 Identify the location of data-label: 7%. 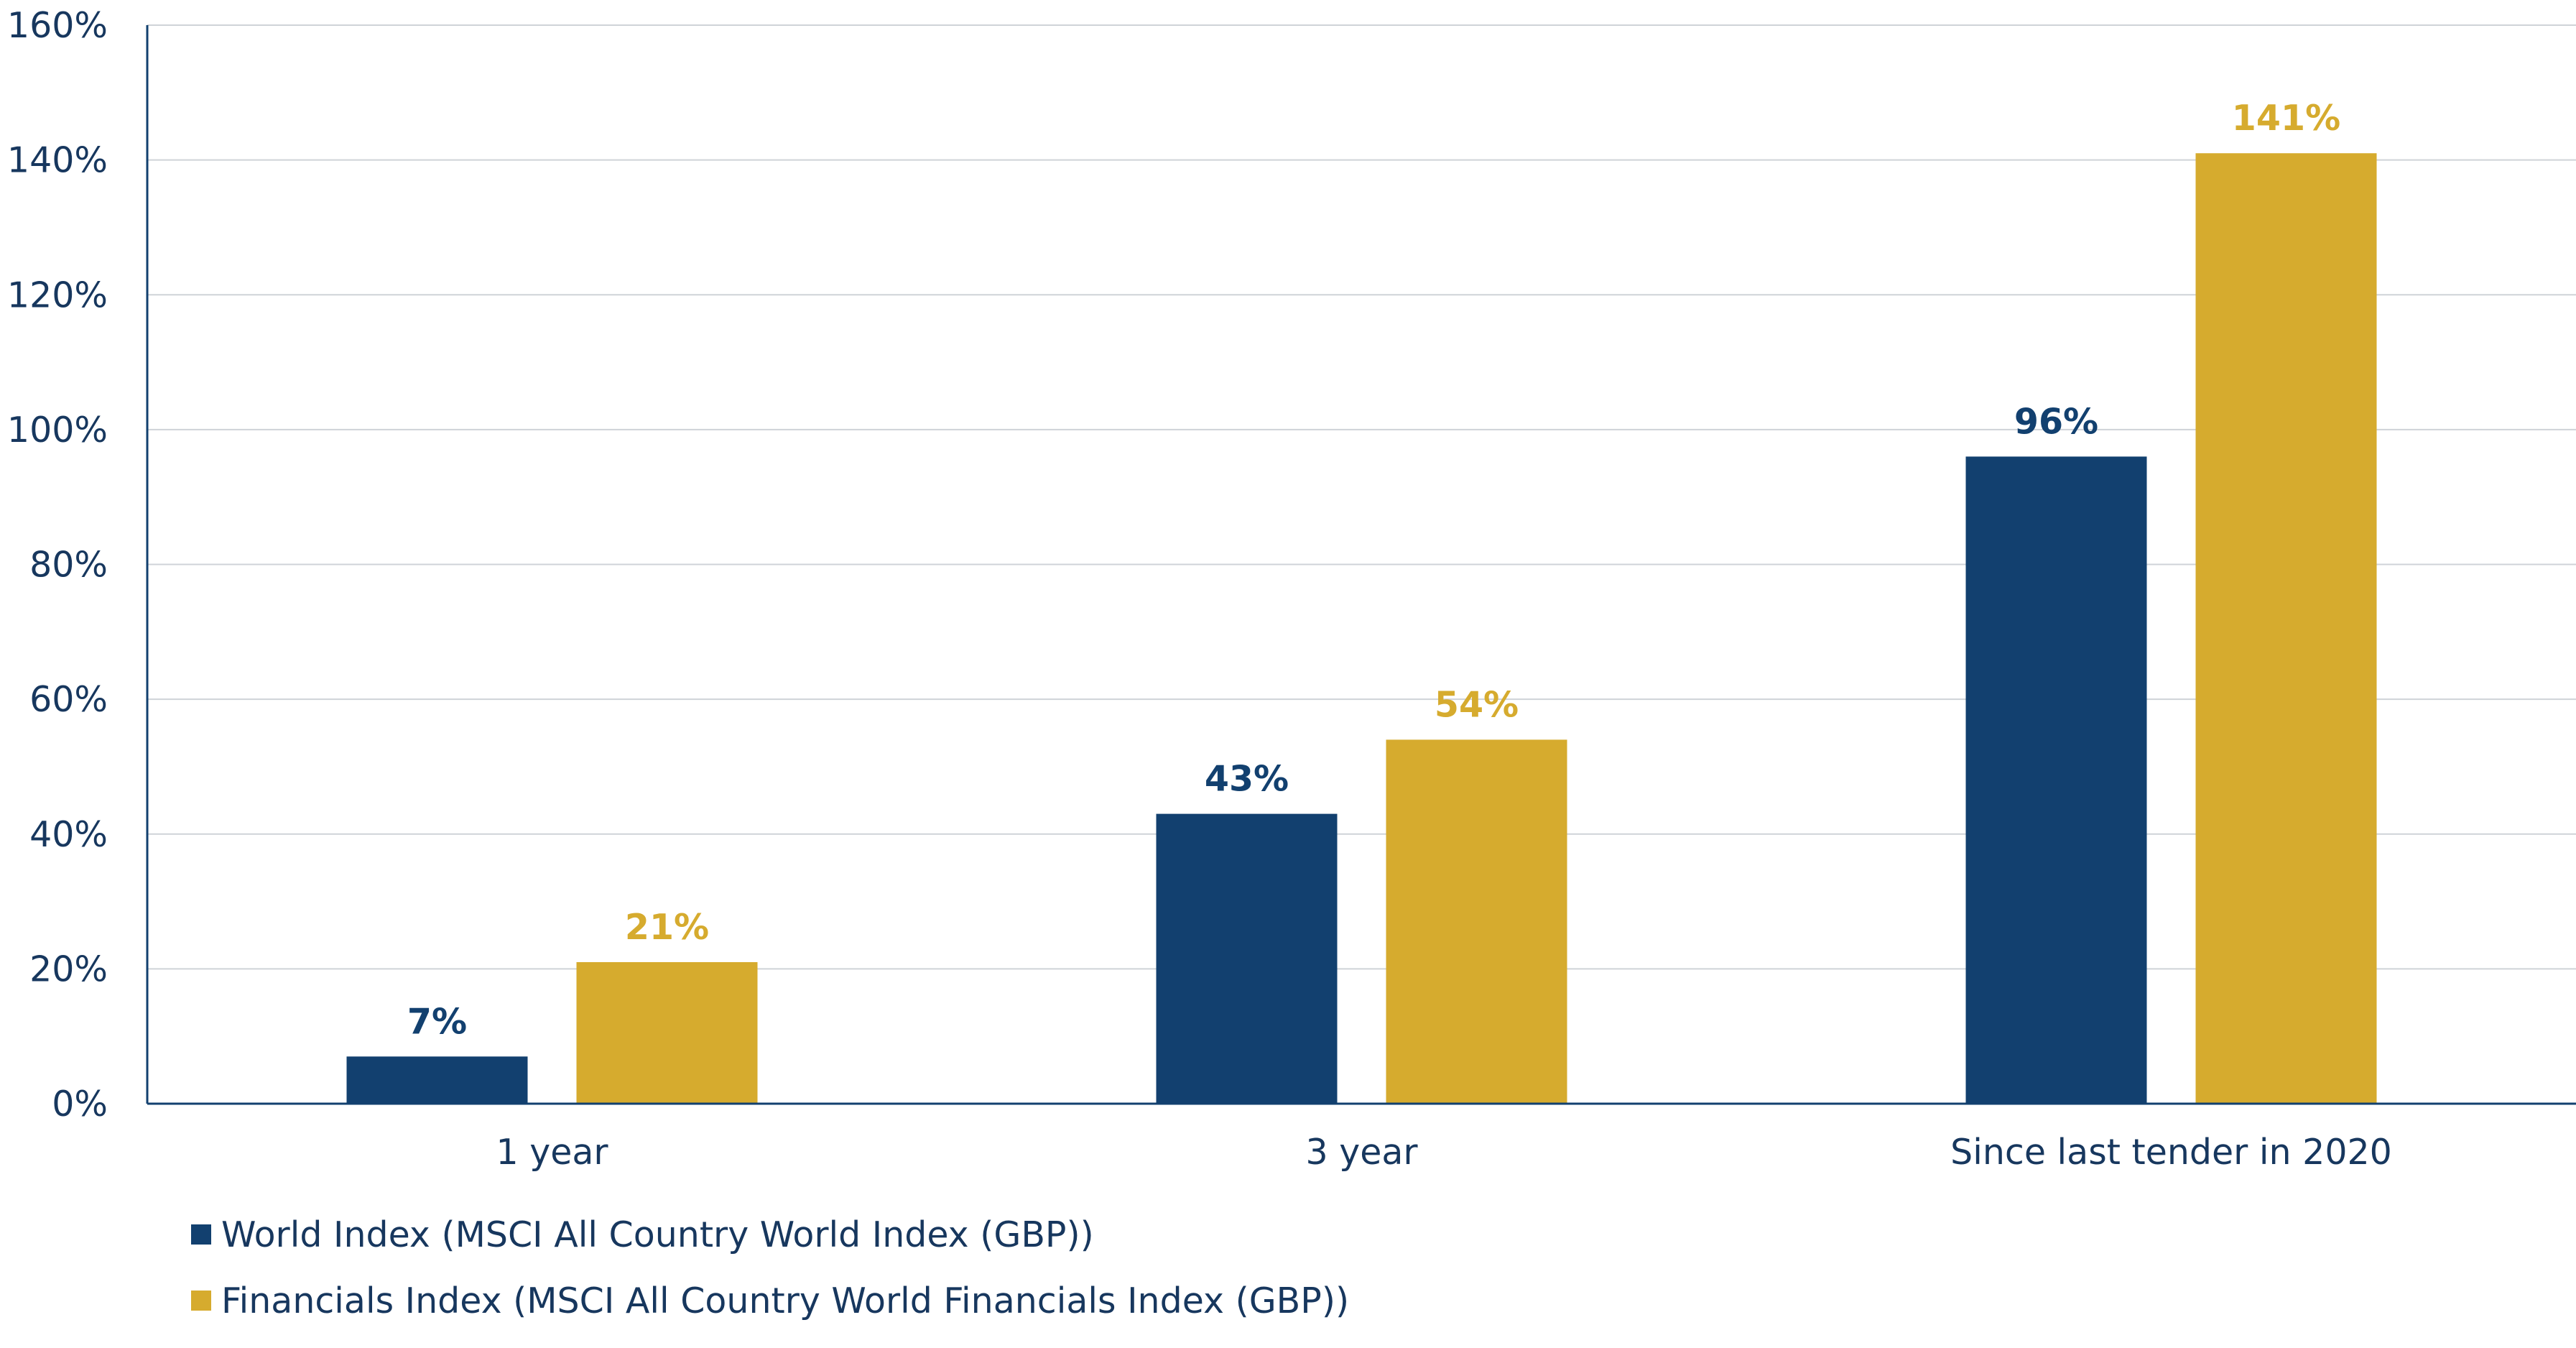
(437, 1021).